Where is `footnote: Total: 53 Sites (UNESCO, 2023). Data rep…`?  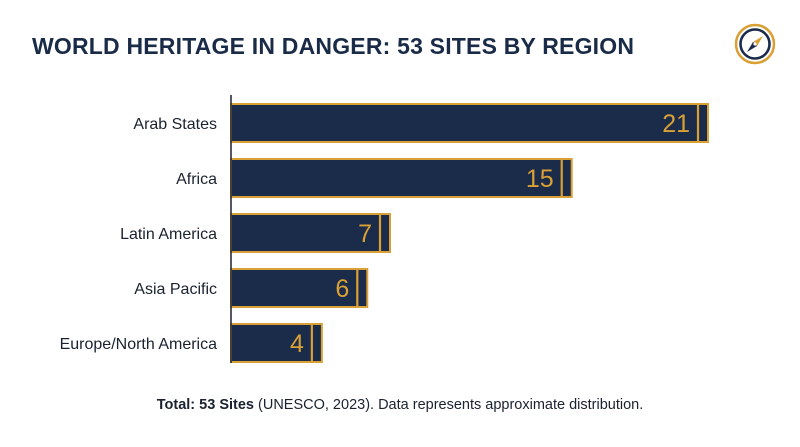 footnote: Total: 53 Sites (UNESCO, 2023). Data rep… is located at coordinates (400, 405).